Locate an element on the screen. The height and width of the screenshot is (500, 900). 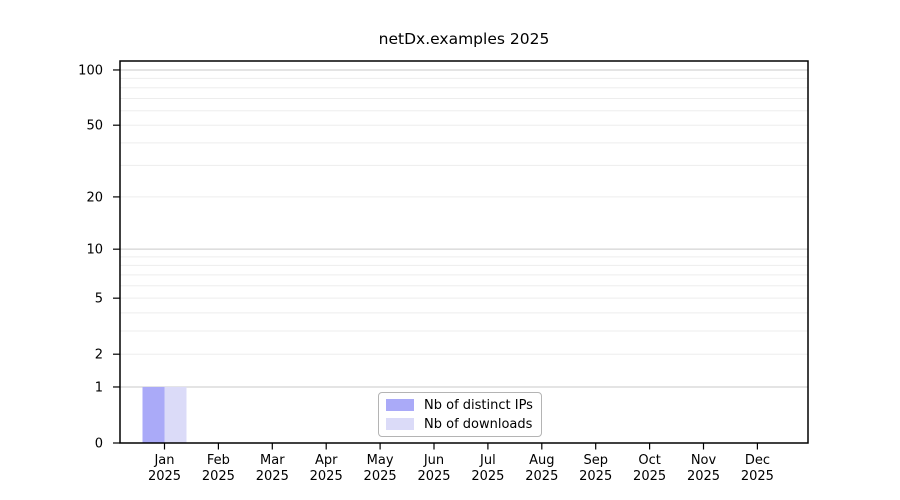
x-tick-label-month: Sep is located at coordinates (595, 460).